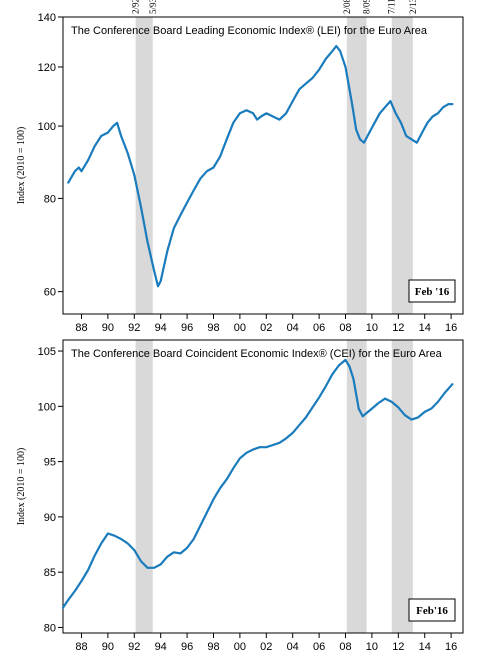 This screenshot has height=653, width=485. I want to click on y-tick-label: 95, so click(50, 463).